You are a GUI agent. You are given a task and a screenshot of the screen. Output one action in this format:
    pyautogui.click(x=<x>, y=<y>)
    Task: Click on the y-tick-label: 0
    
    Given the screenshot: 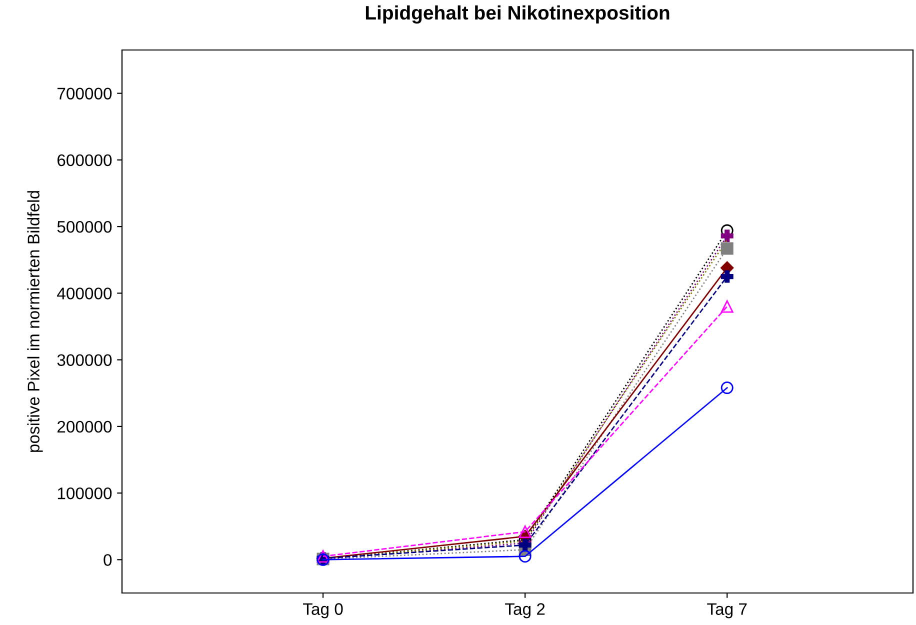 What is the action you would take?
    pyautogui.click(x=108, y=560)
    